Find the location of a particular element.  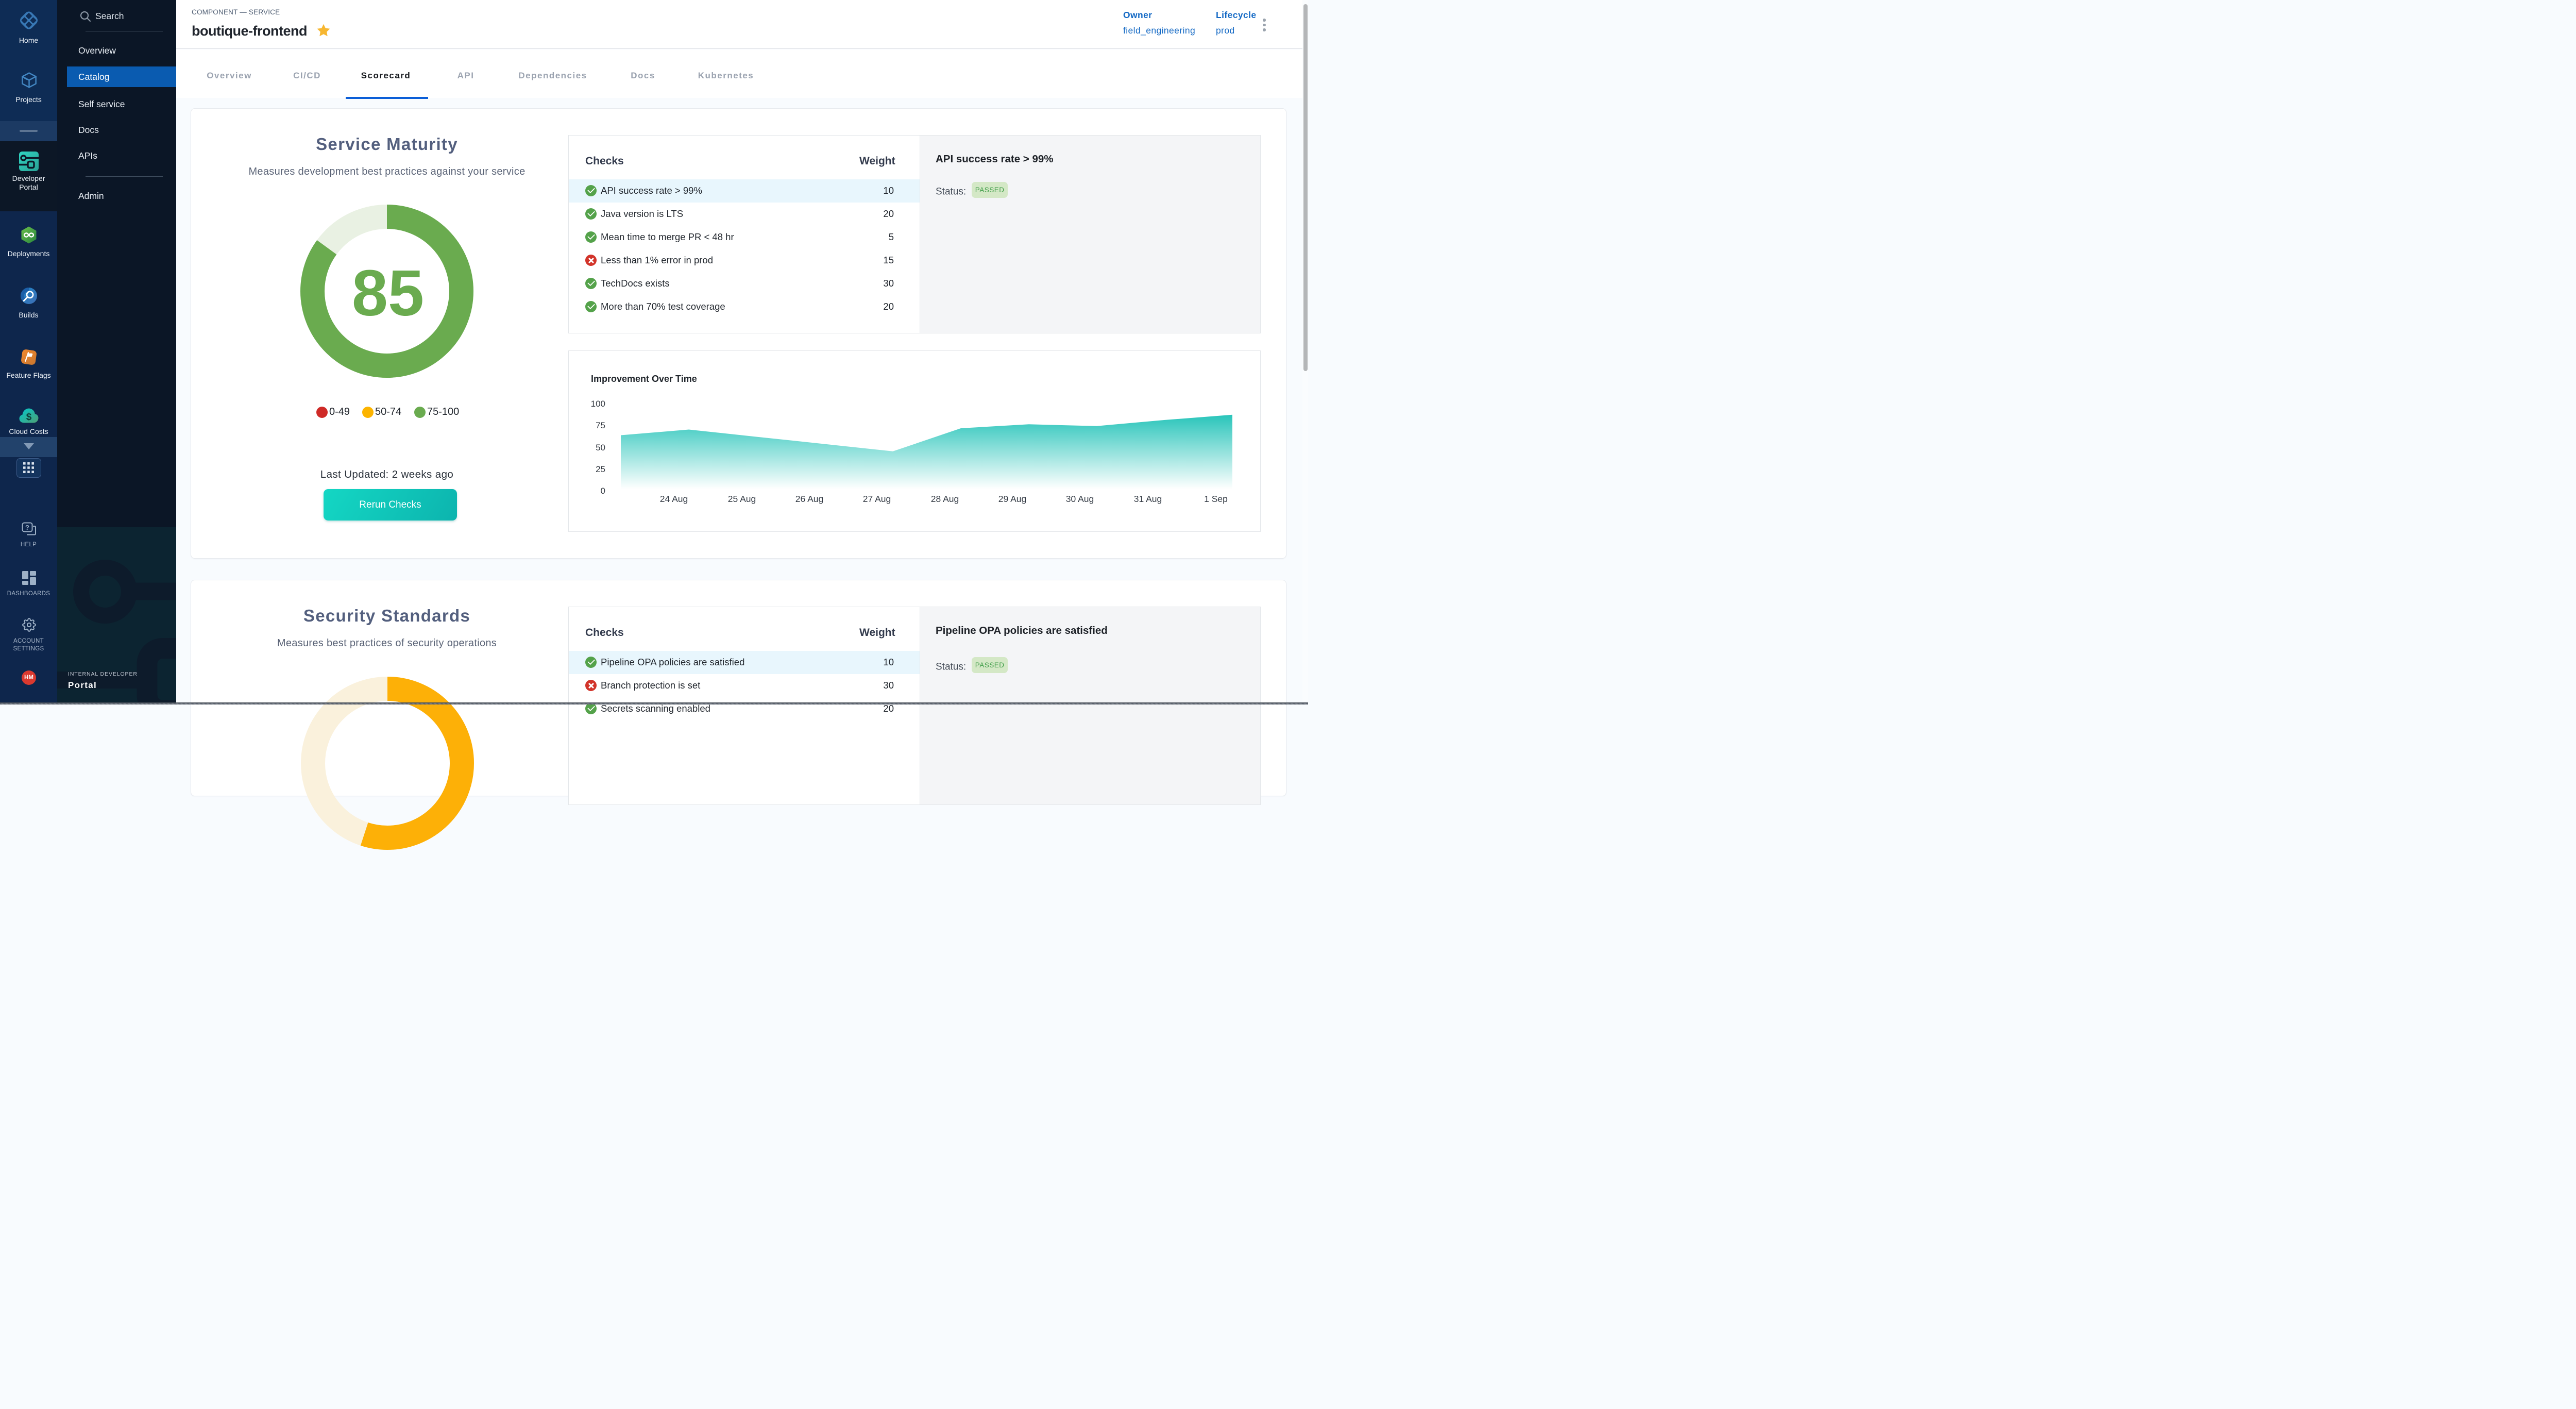

svg-text: 75 is located at coordinates (600, 425).